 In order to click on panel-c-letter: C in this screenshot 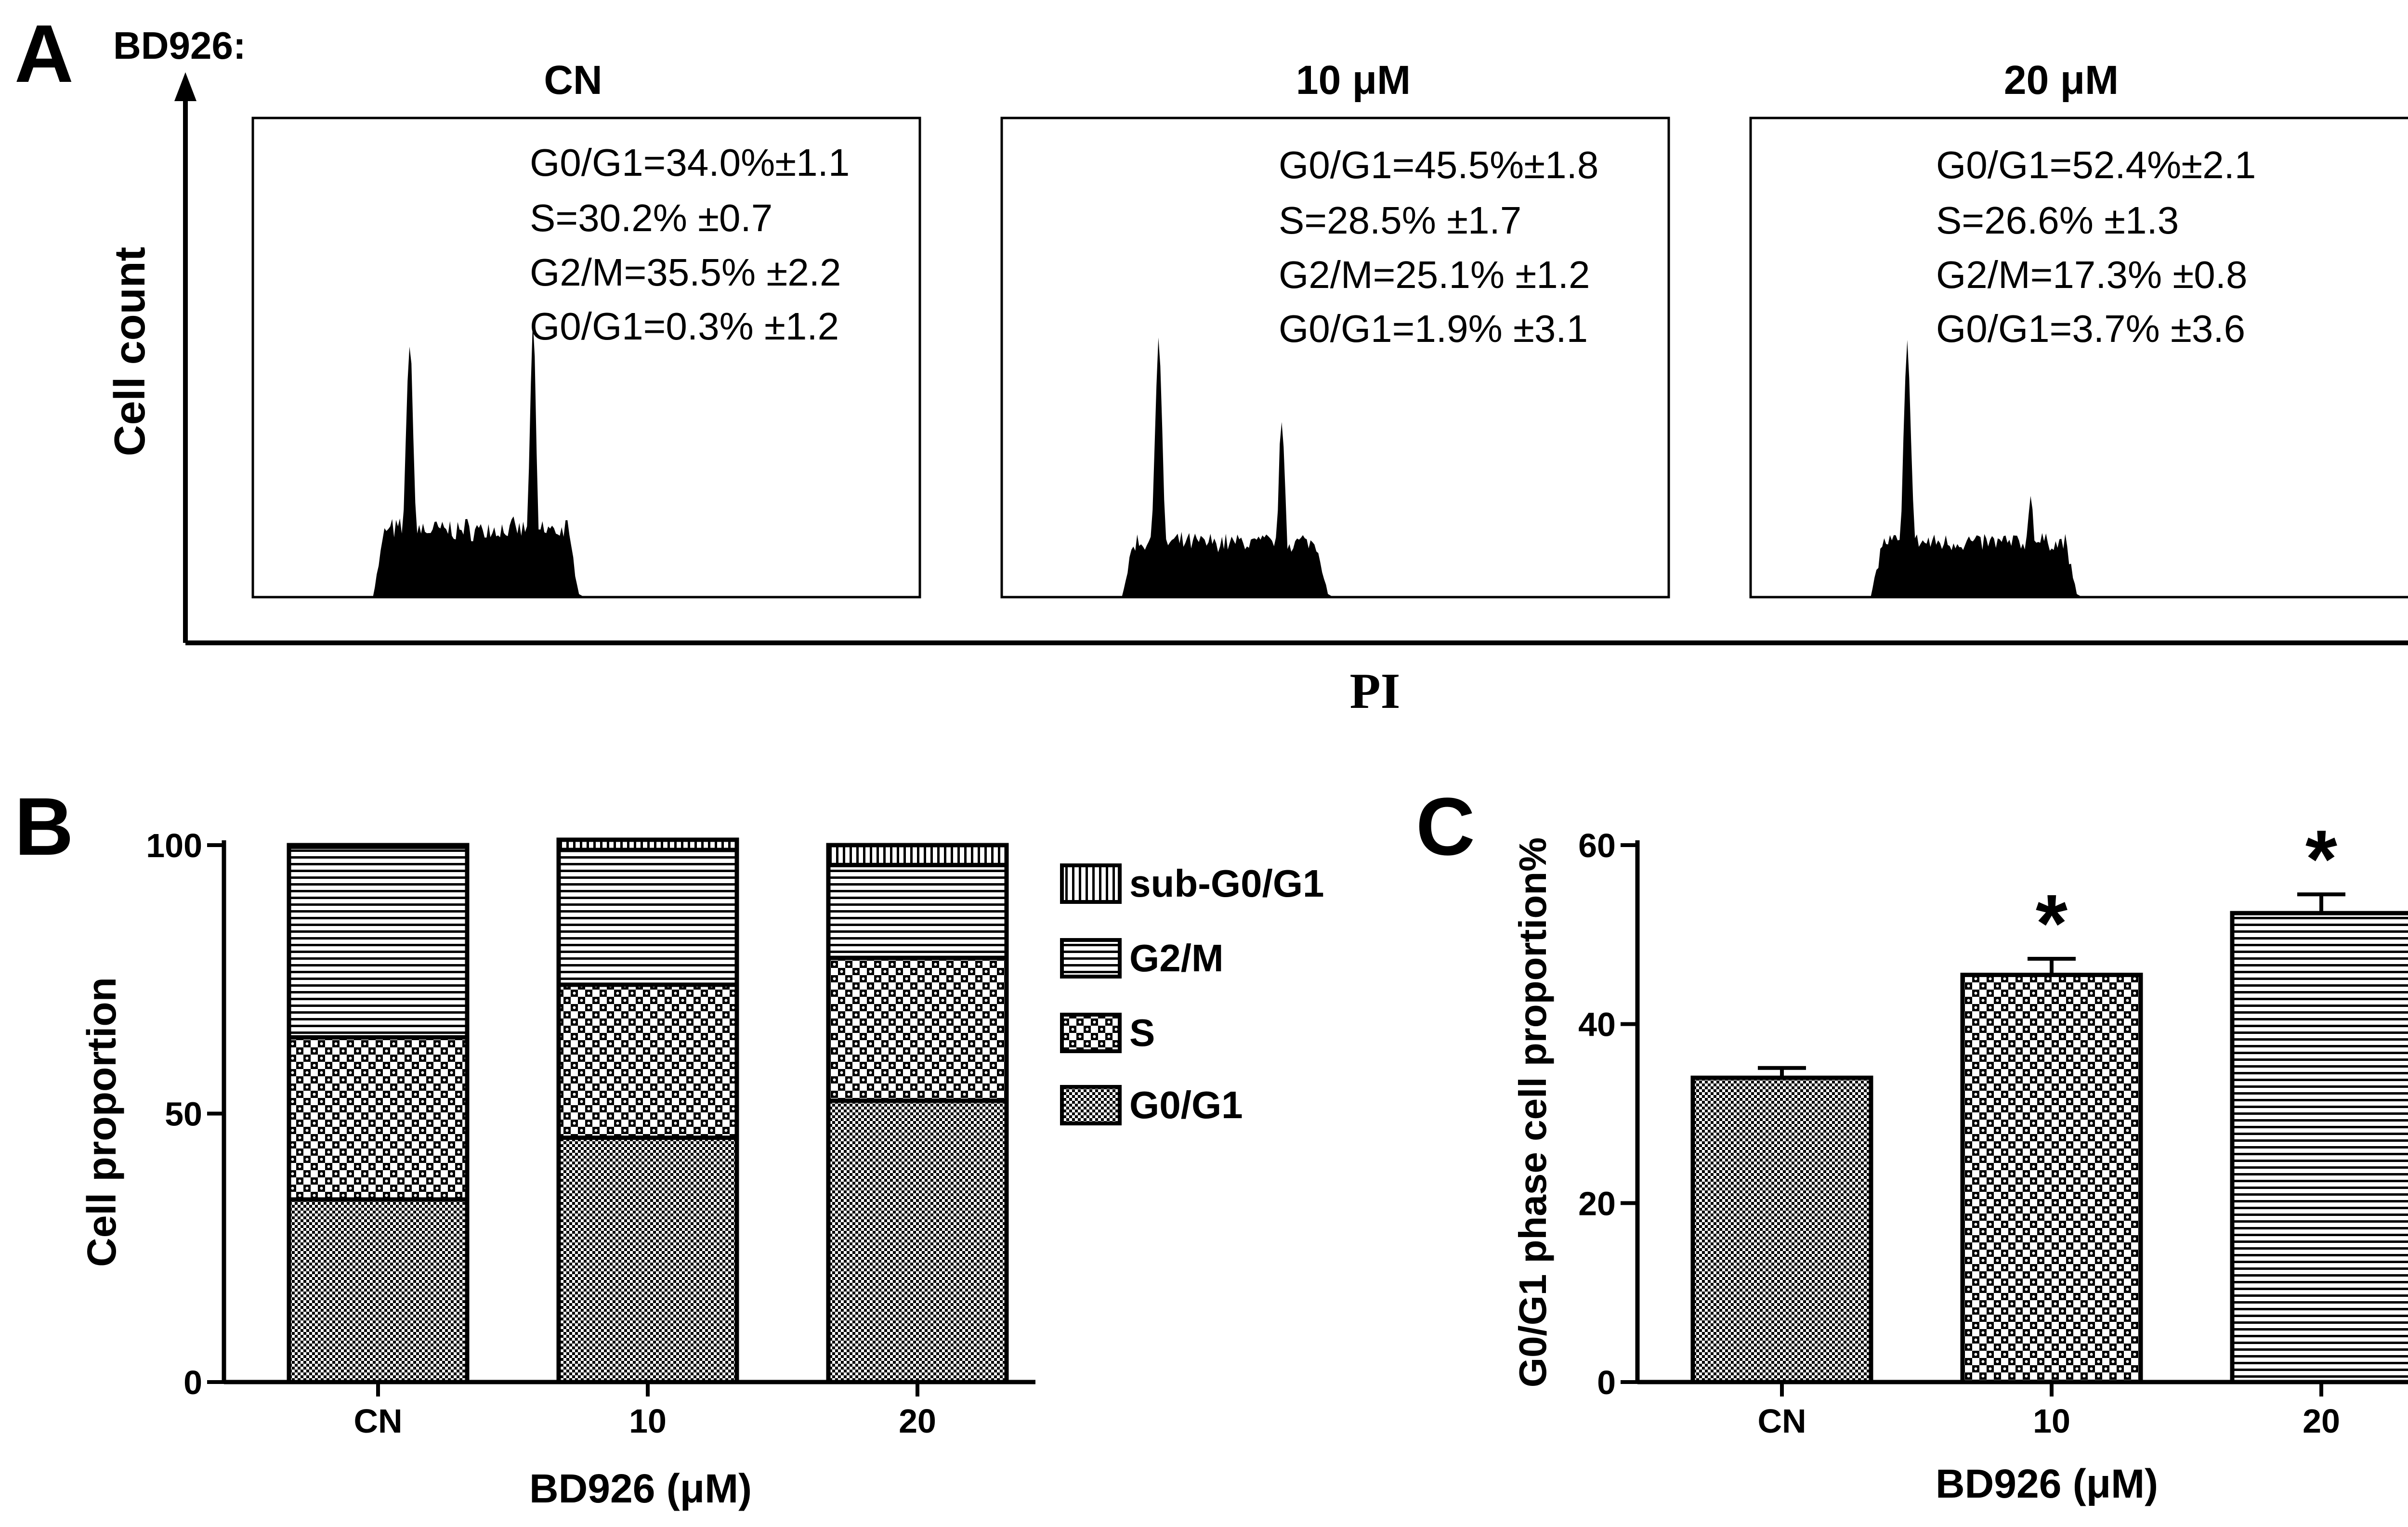, I will do `click(1445, 827)`.